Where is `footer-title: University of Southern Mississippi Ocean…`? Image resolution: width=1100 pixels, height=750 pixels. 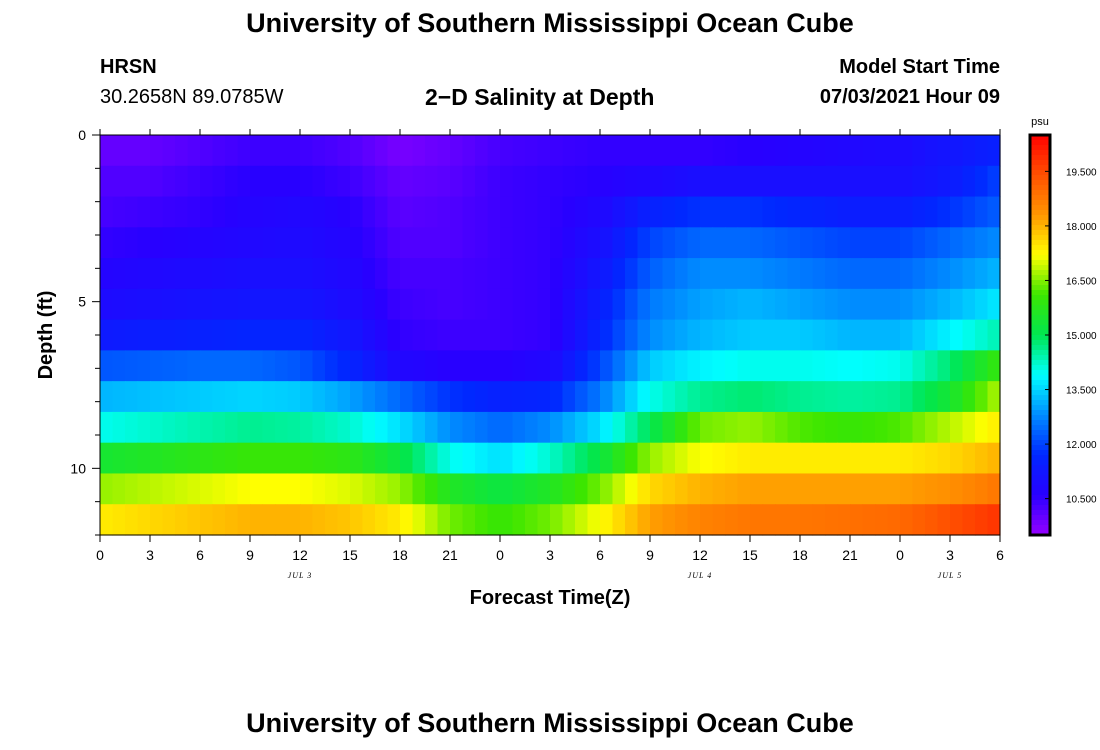 footer-title: University of Southern Mississippi Ocean… is located at coordinates (550, 723).